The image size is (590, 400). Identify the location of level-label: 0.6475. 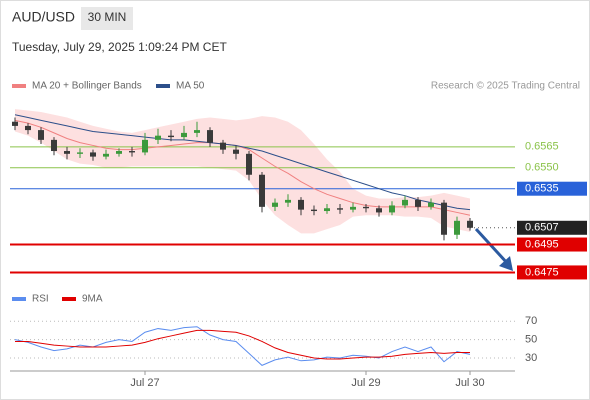
(542, 272).